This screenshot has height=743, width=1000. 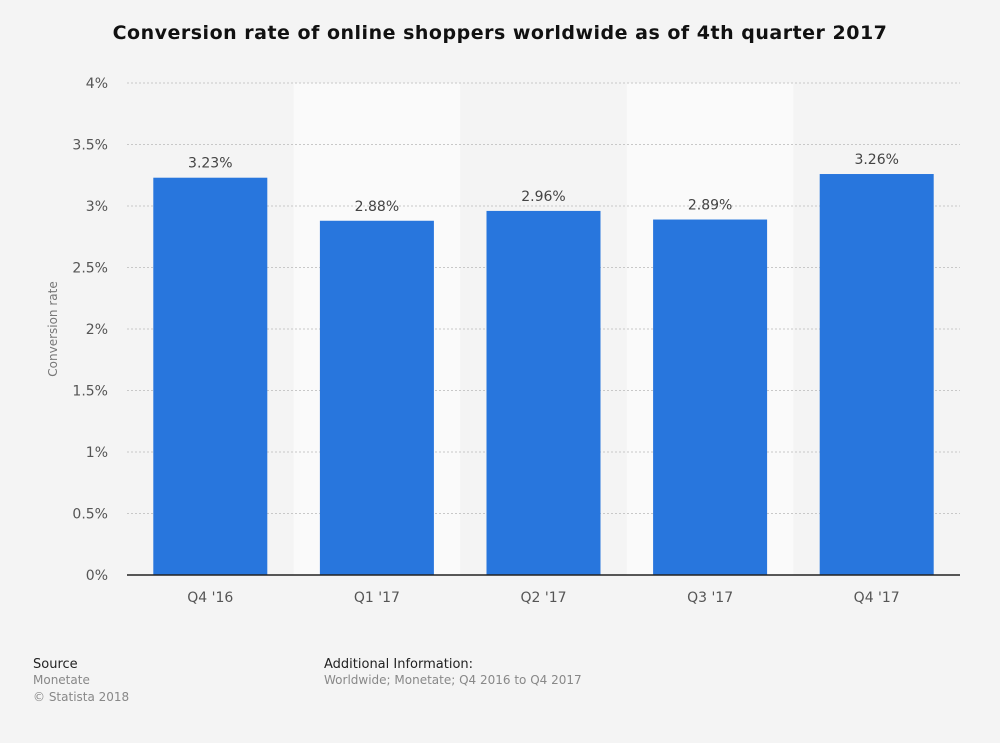 I want to click on source-label: Source, so click(x=55, y=664).